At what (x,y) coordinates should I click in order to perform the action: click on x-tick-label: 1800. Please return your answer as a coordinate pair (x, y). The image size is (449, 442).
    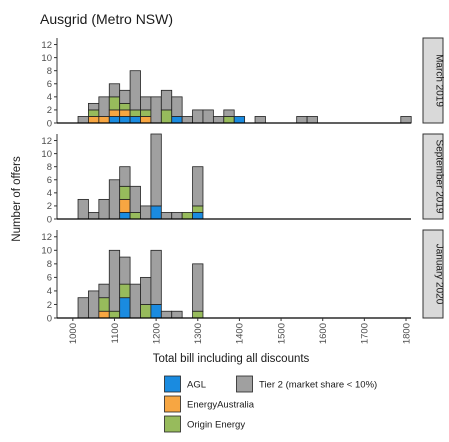
    Looking at the image, I should click on (406, 333).